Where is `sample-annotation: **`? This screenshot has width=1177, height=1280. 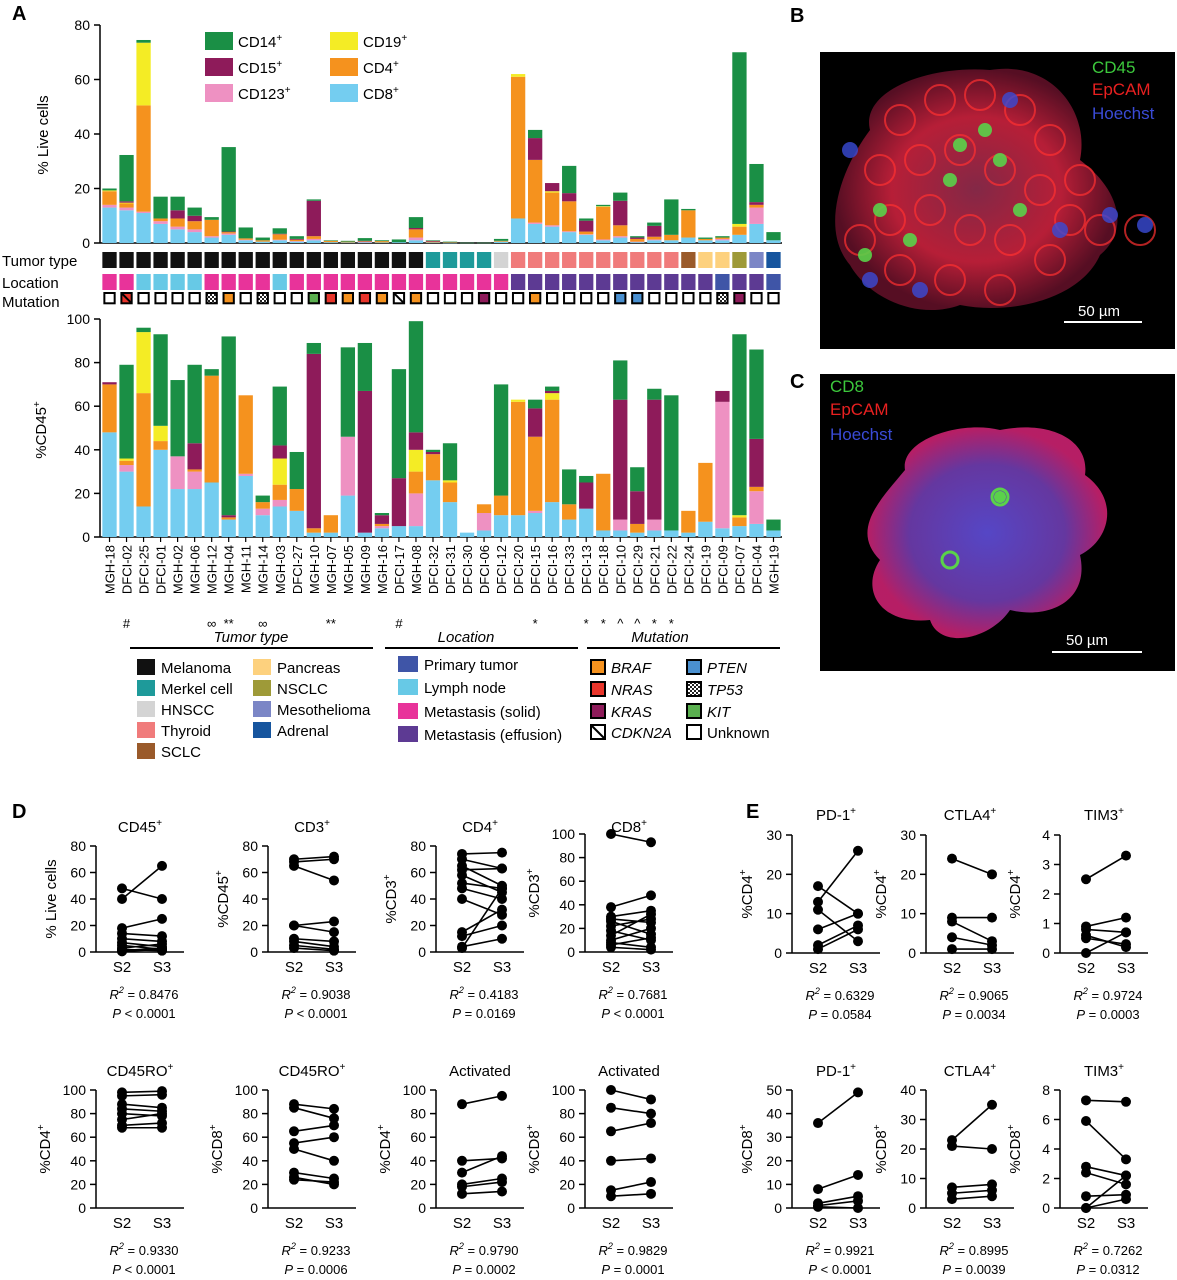
sample-annotation: ** is located at coordinates (331, 623).